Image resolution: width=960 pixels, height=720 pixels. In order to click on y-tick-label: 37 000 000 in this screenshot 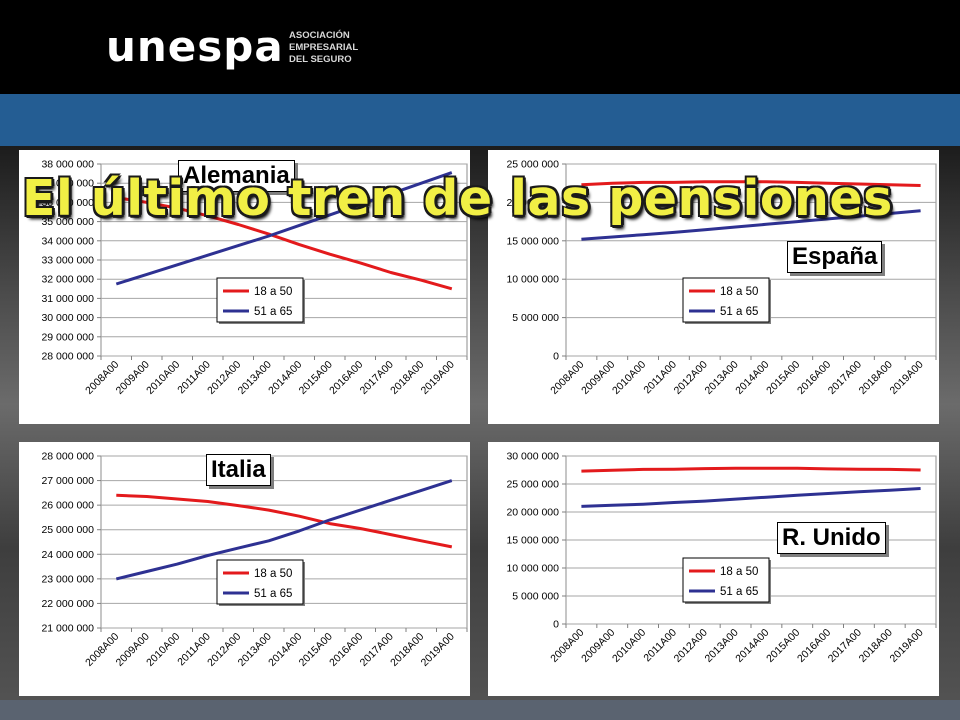, I will do `click(67, 184)`.